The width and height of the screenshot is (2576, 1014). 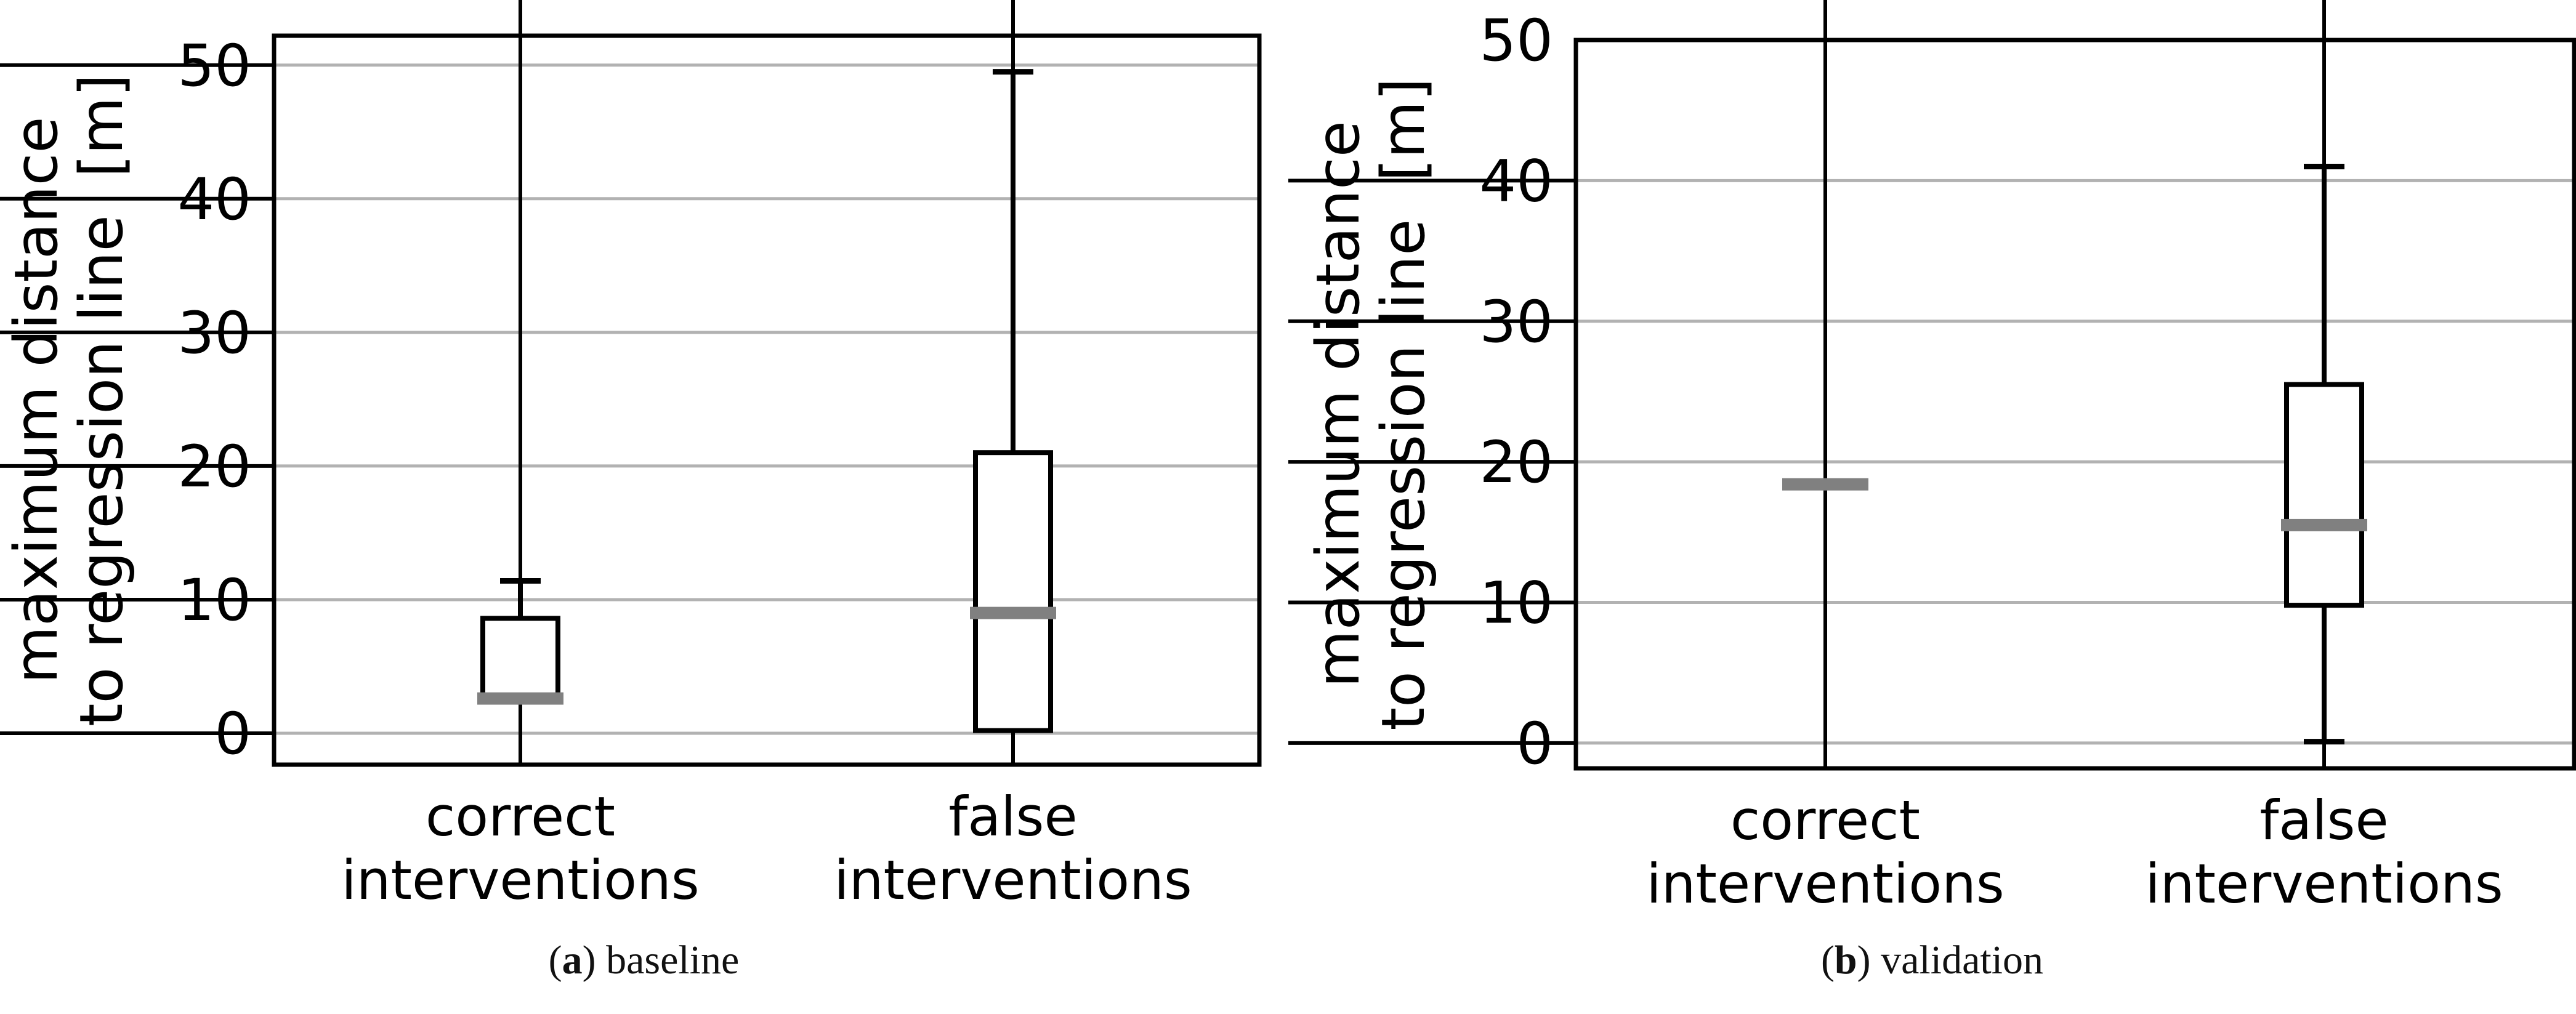 What do you see at coordinates (555, 960) in the screenshot?
I see `caption-a-open: (` at bounding box center [555, 960].